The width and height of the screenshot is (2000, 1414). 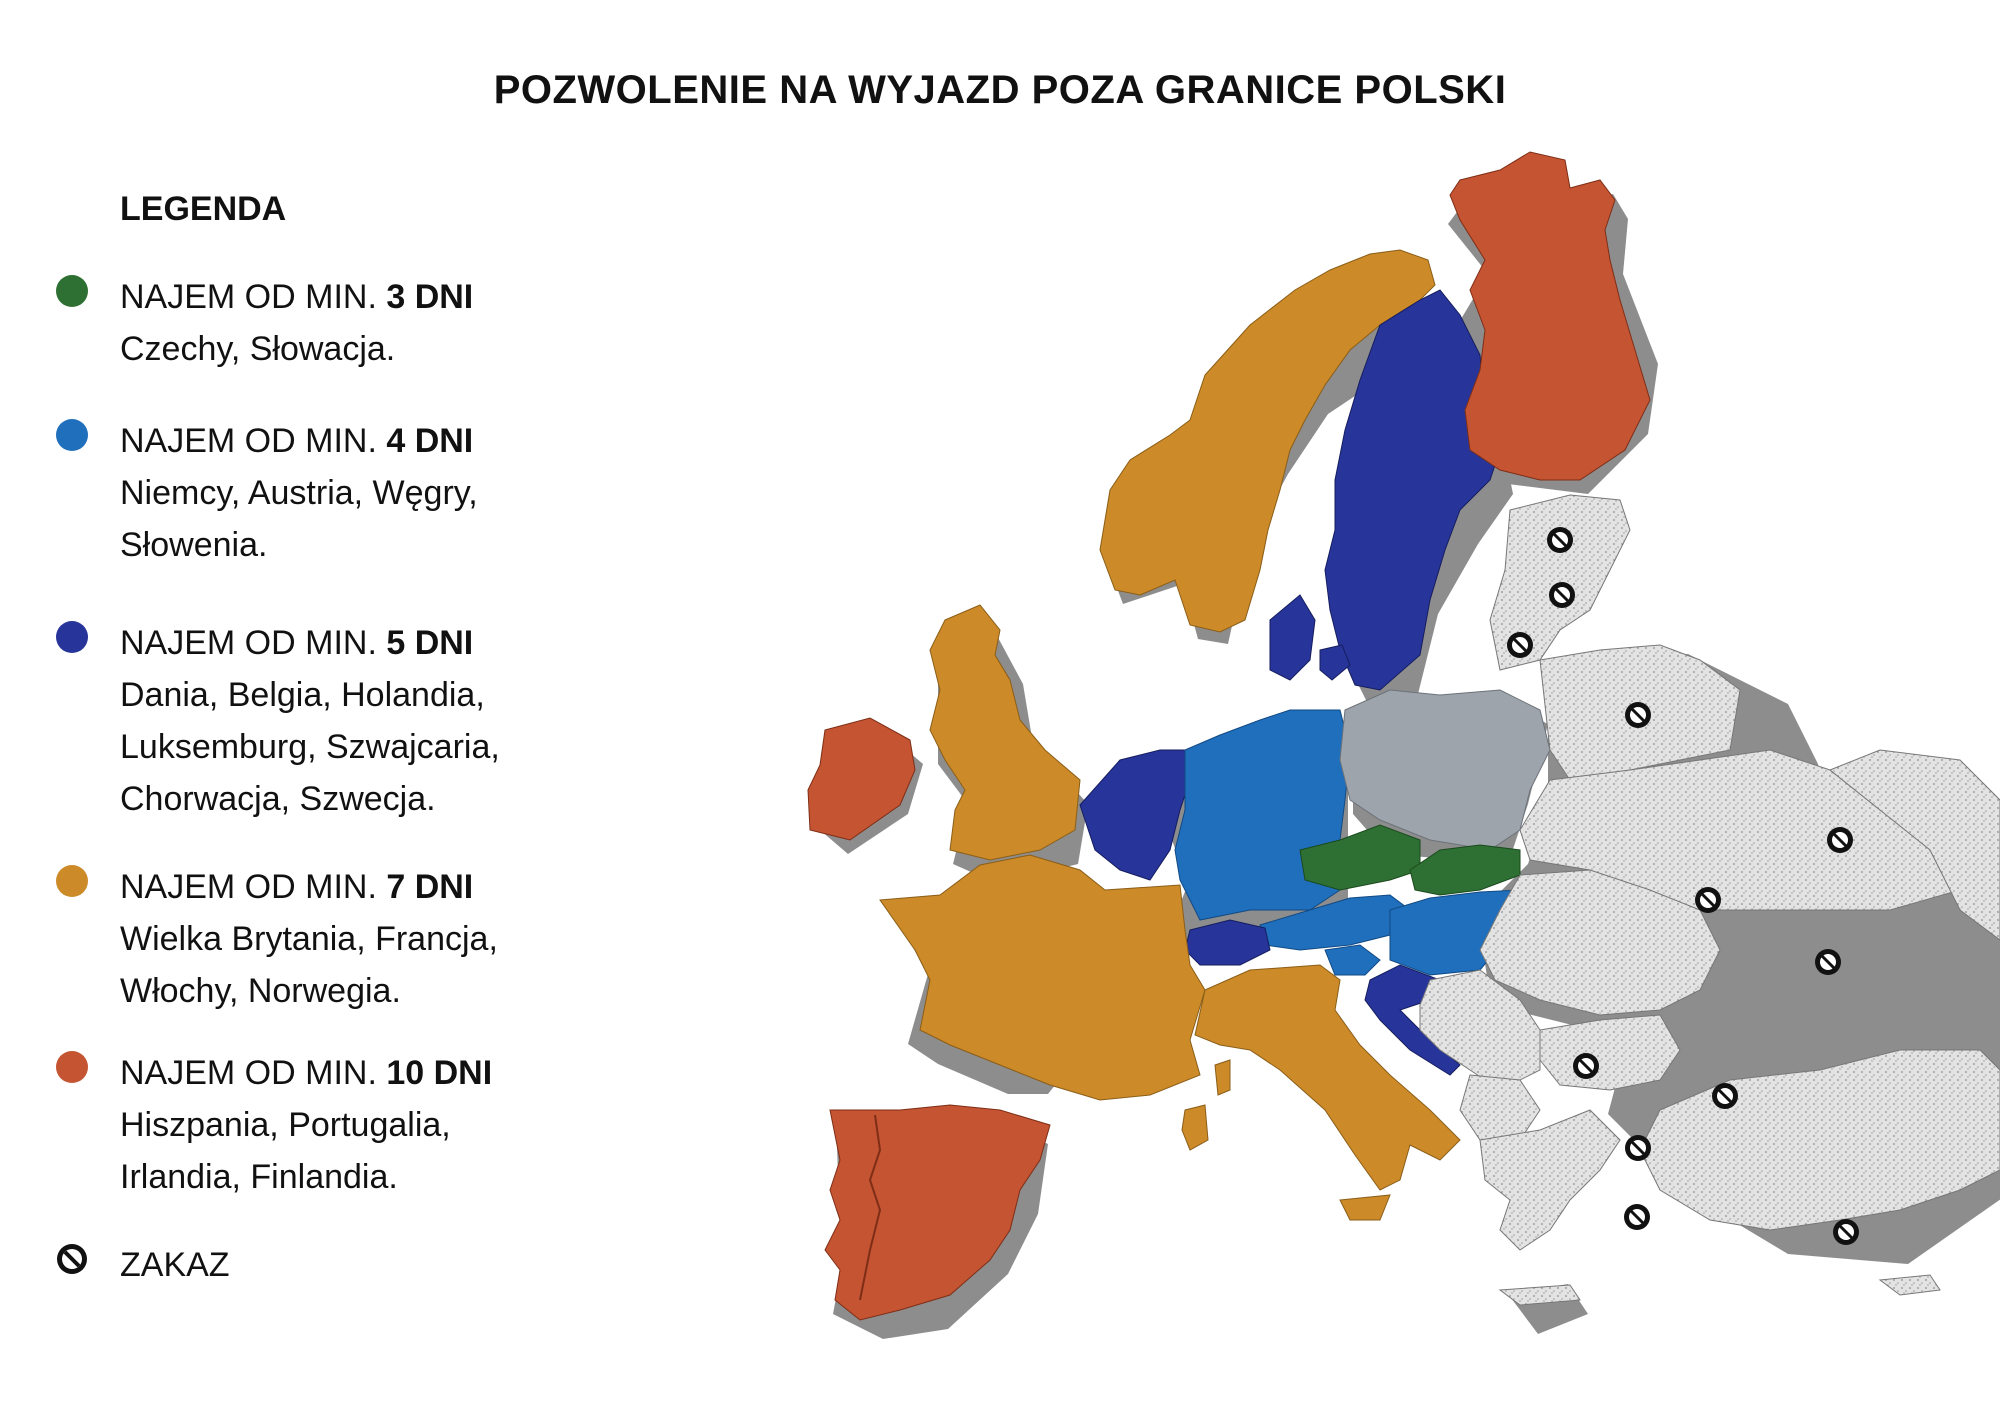 What do you see at coordinates (297, 441) in the screenshot?
I see `legend-item-head: NAJEM OD MIN. 4 DNI` at bounding box center [297, 441].